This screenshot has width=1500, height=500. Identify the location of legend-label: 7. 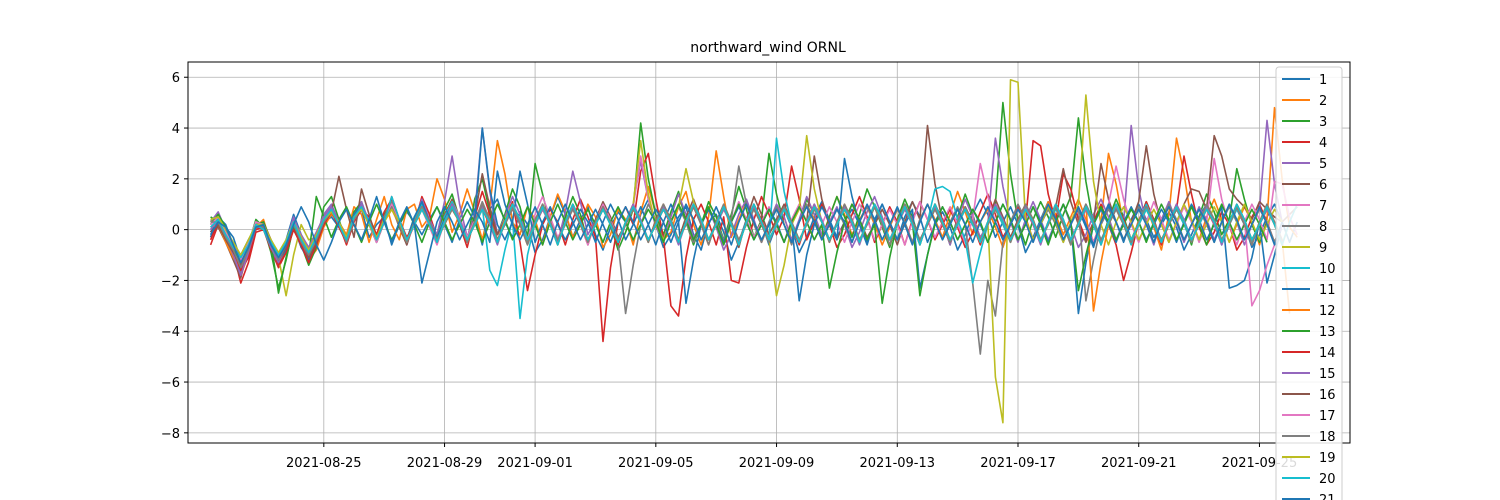
(1323, 206).